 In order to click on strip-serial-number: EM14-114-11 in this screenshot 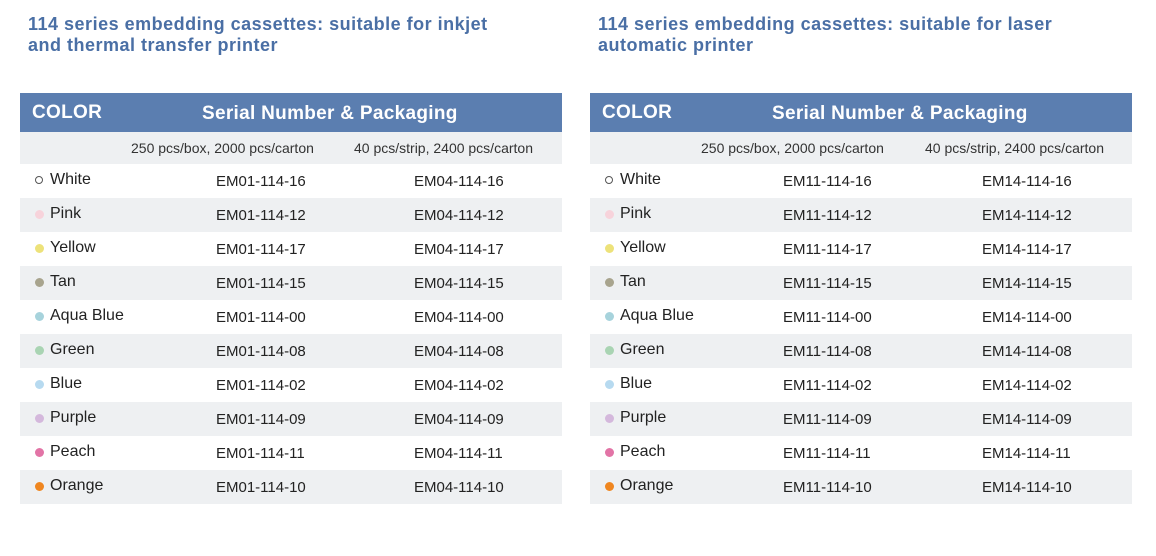, I will do `click(1026, 453)`.